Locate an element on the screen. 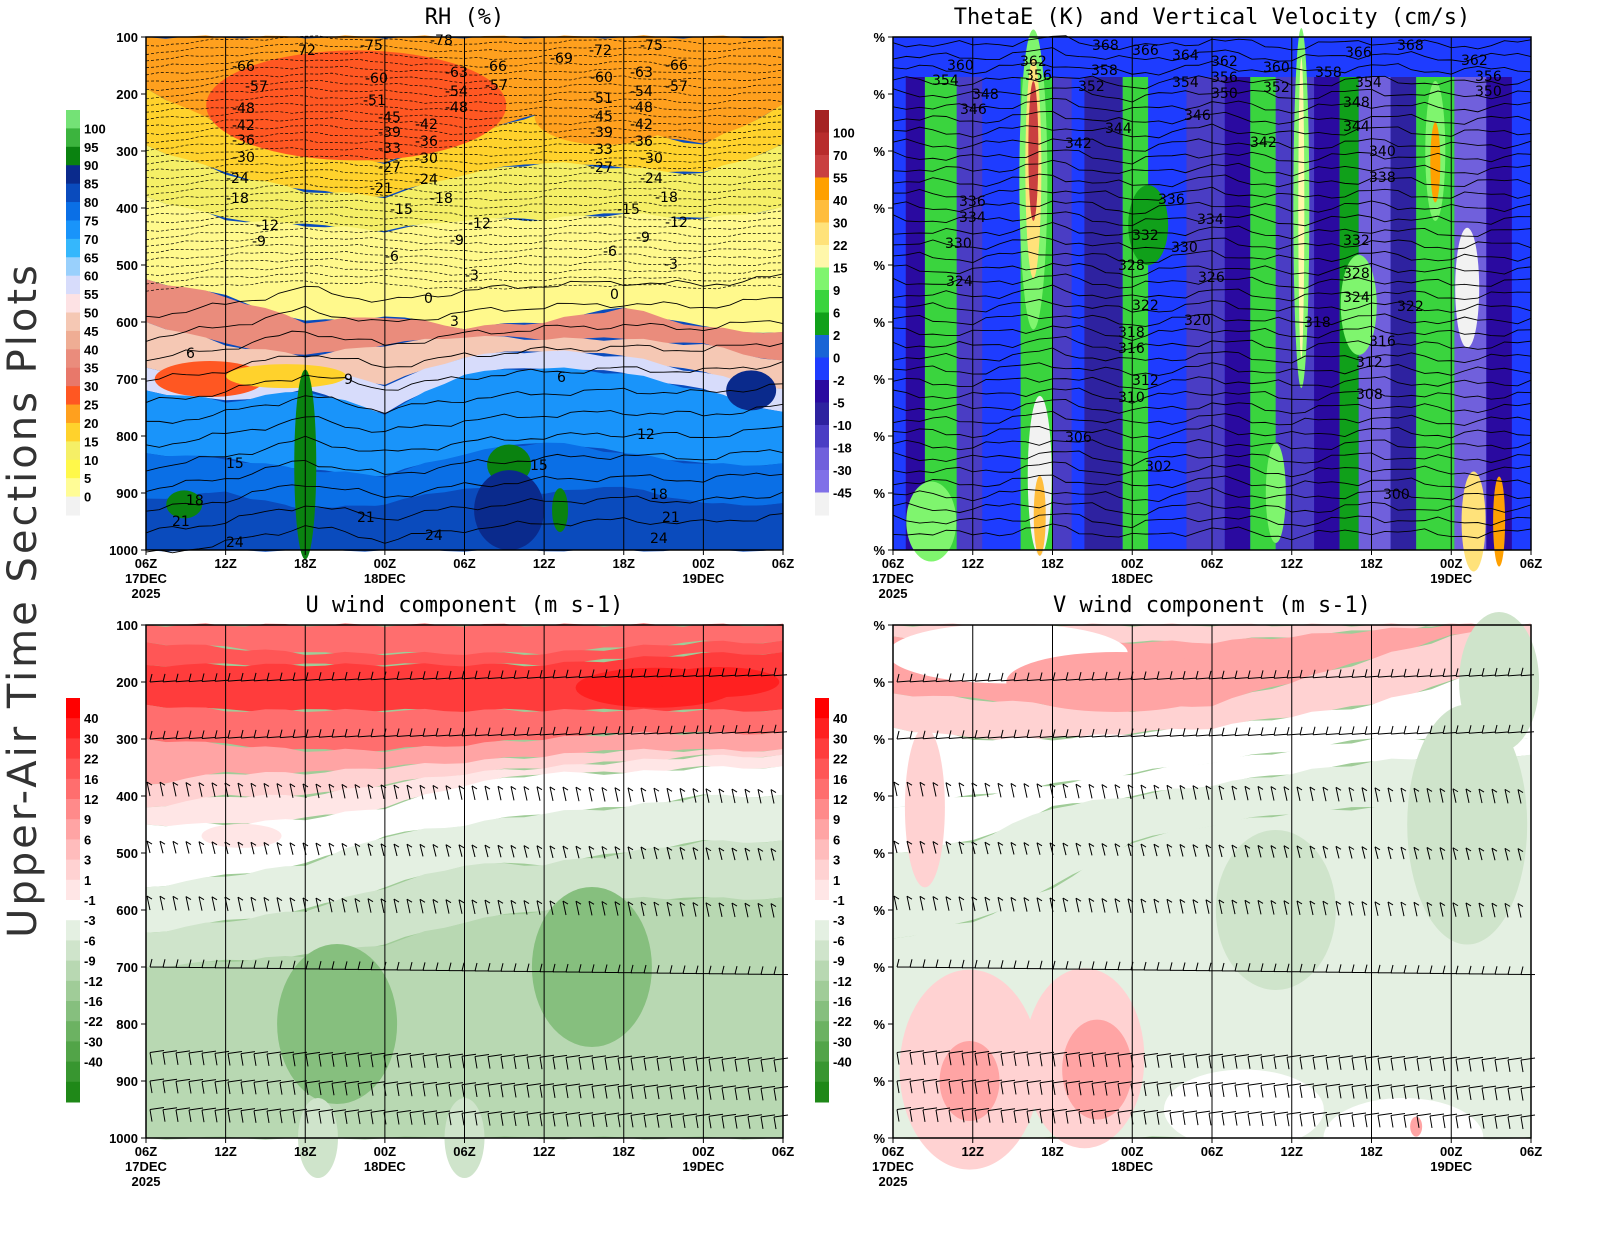 The image size is (1600, 1236). colorbar-label: 9 is located at coordinates (836, 819).